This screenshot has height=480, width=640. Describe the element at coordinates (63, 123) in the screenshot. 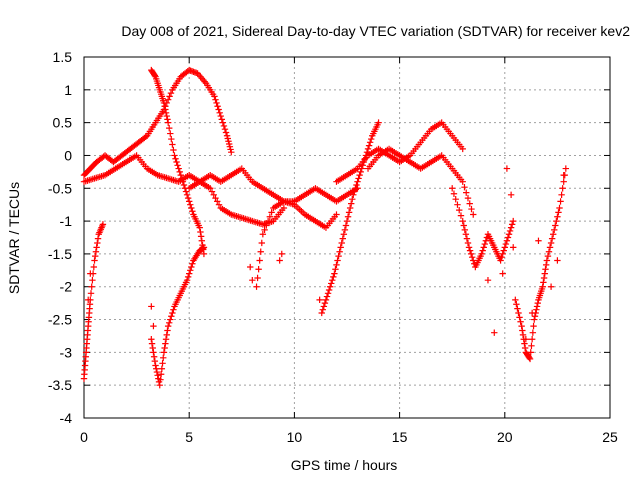

I see `y-tick-label: 0.5` at that location.